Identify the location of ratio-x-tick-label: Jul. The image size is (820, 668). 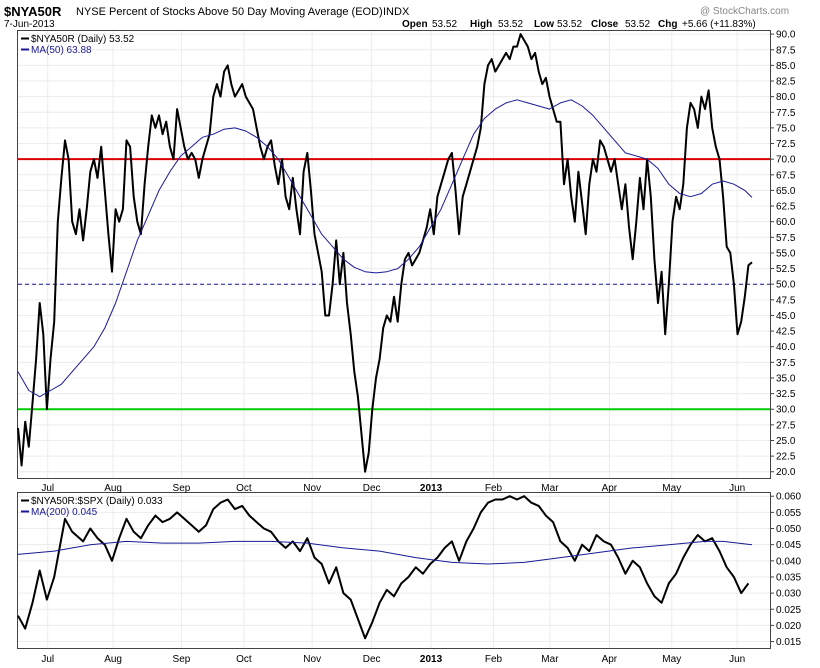
(47, 659).